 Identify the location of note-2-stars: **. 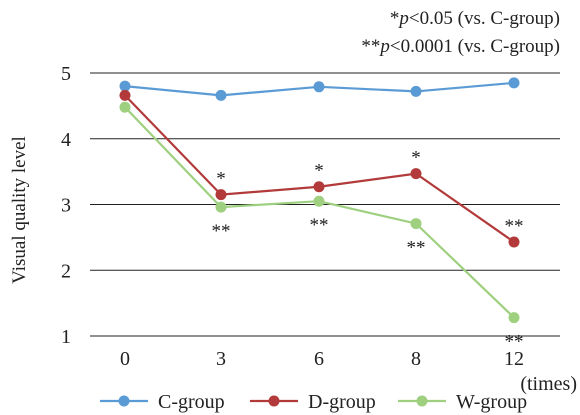
(370, 46).